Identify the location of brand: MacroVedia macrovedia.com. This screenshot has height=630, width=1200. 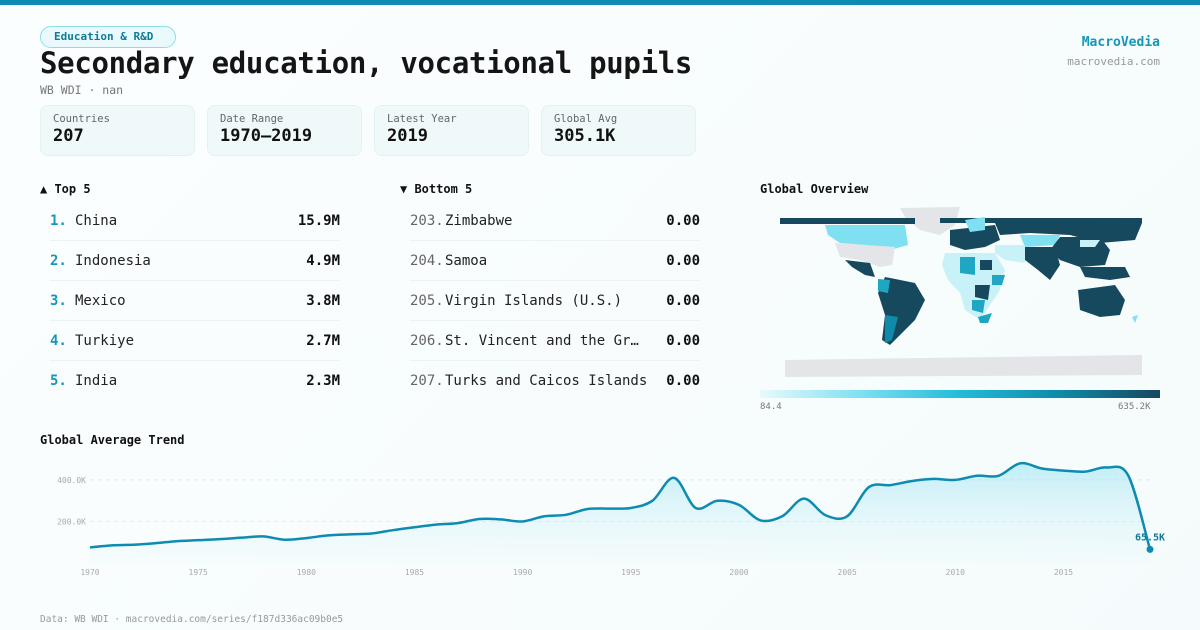
(1113, 51).